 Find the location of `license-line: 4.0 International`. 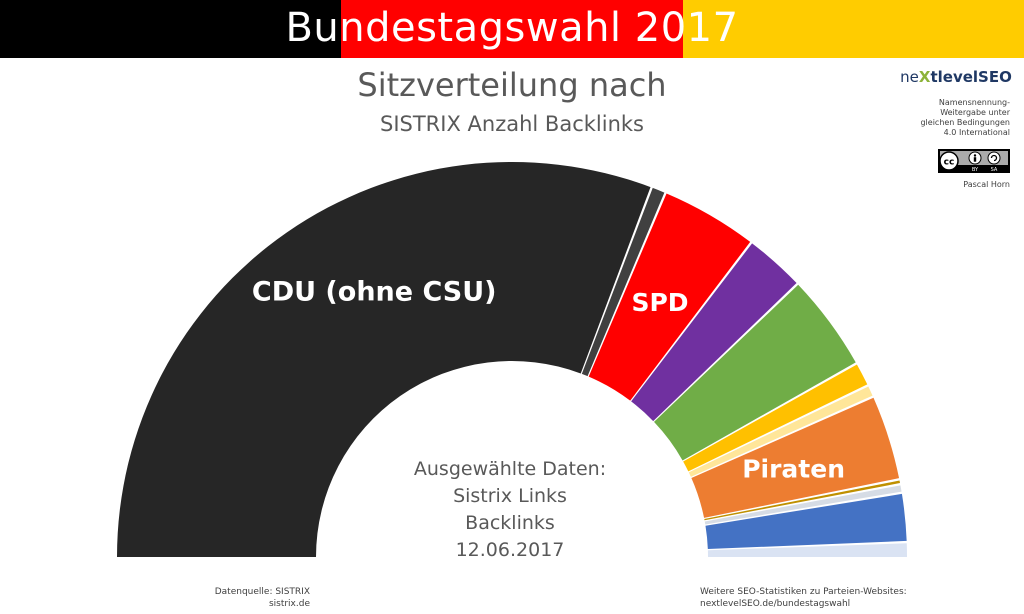

license-line: 4.0 International is located at coordinates (976, 132).